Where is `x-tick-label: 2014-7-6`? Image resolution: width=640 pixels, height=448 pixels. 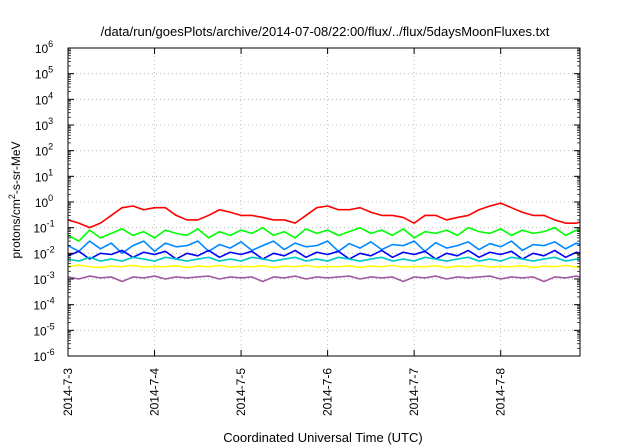
x-tick-label: 2014-7-6 is located at coordinates (328, 392).